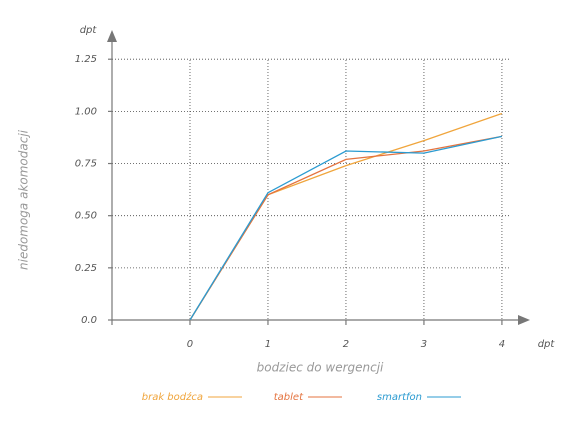  I want to click on x-tick-label: 0, so click(190, 344).